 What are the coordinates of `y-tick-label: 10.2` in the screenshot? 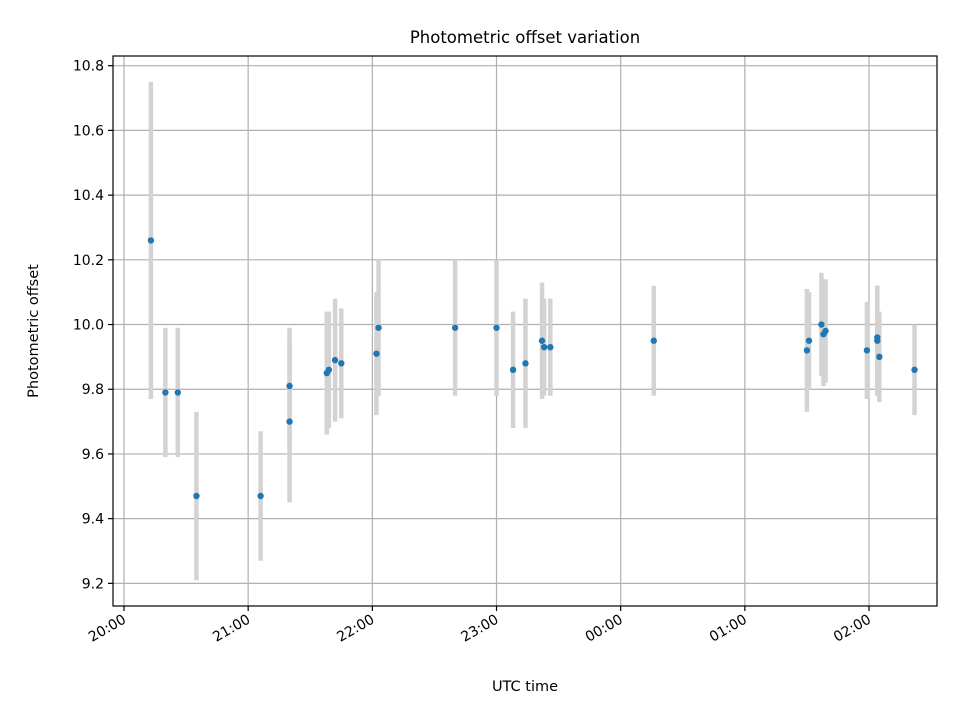 It's located at (88, 261).